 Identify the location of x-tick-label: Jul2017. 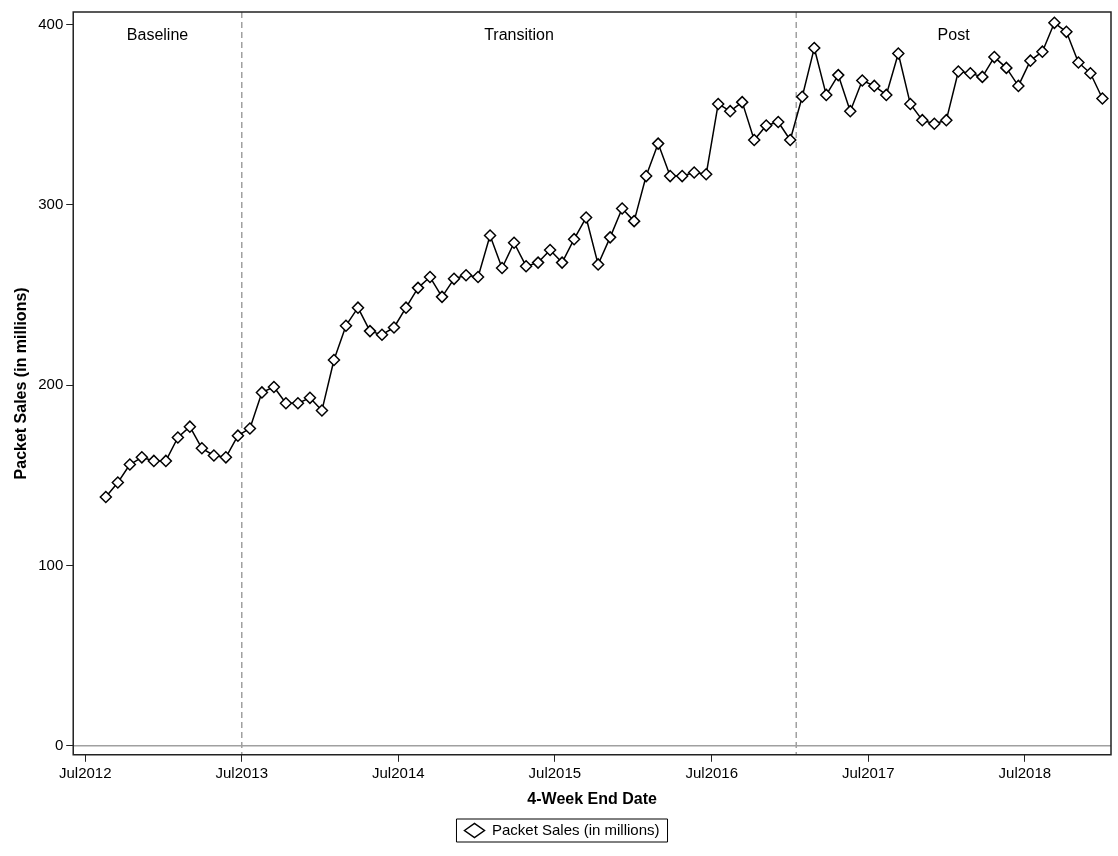
(868, 772).